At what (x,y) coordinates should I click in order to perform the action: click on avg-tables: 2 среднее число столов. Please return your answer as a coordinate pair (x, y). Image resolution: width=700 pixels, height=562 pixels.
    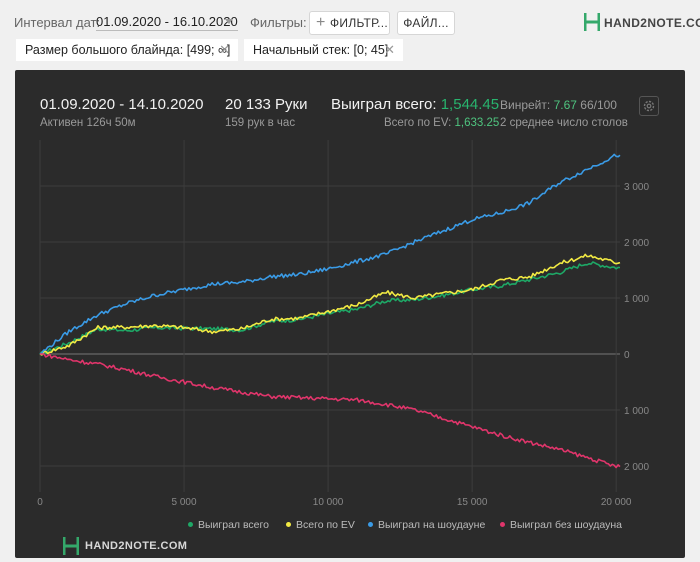
    Looking at the image, I should click on (564, 123).